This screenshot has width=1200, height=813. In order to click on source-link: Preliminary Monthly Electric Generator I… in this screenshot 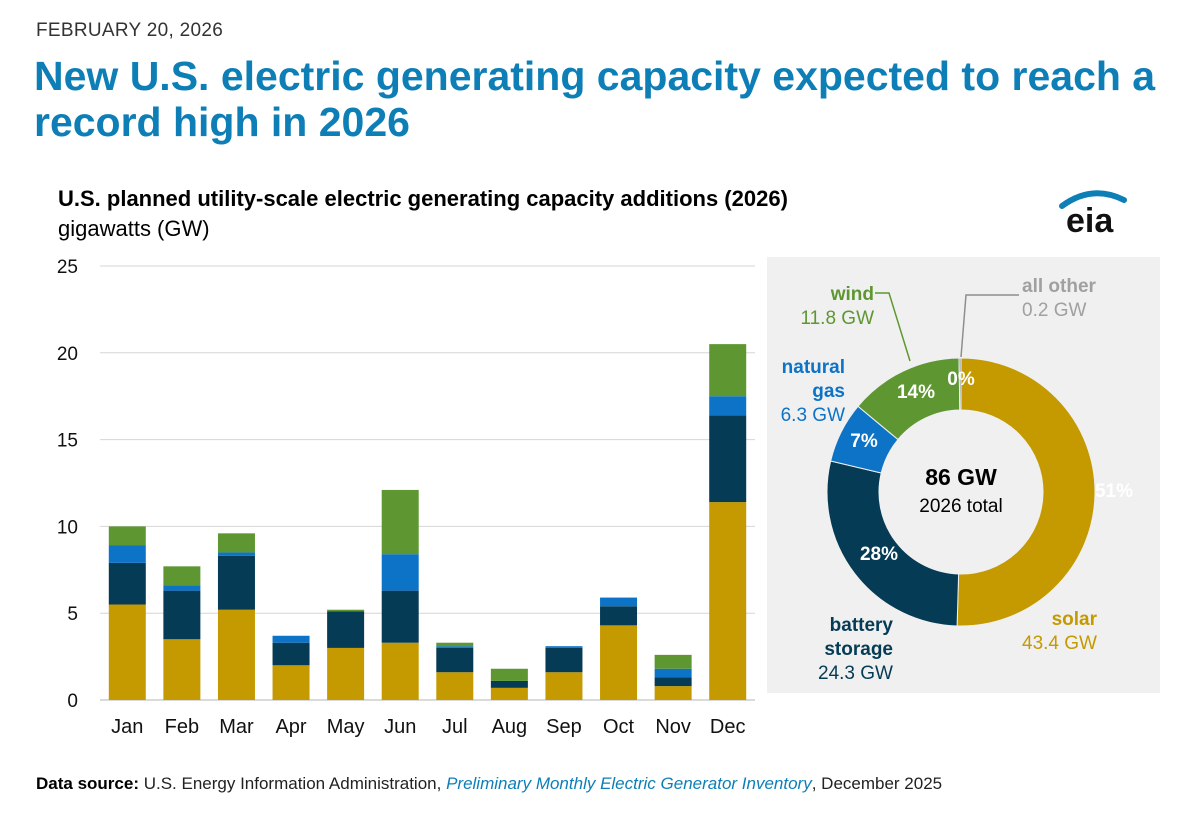, I will do `click(629, 783)`.